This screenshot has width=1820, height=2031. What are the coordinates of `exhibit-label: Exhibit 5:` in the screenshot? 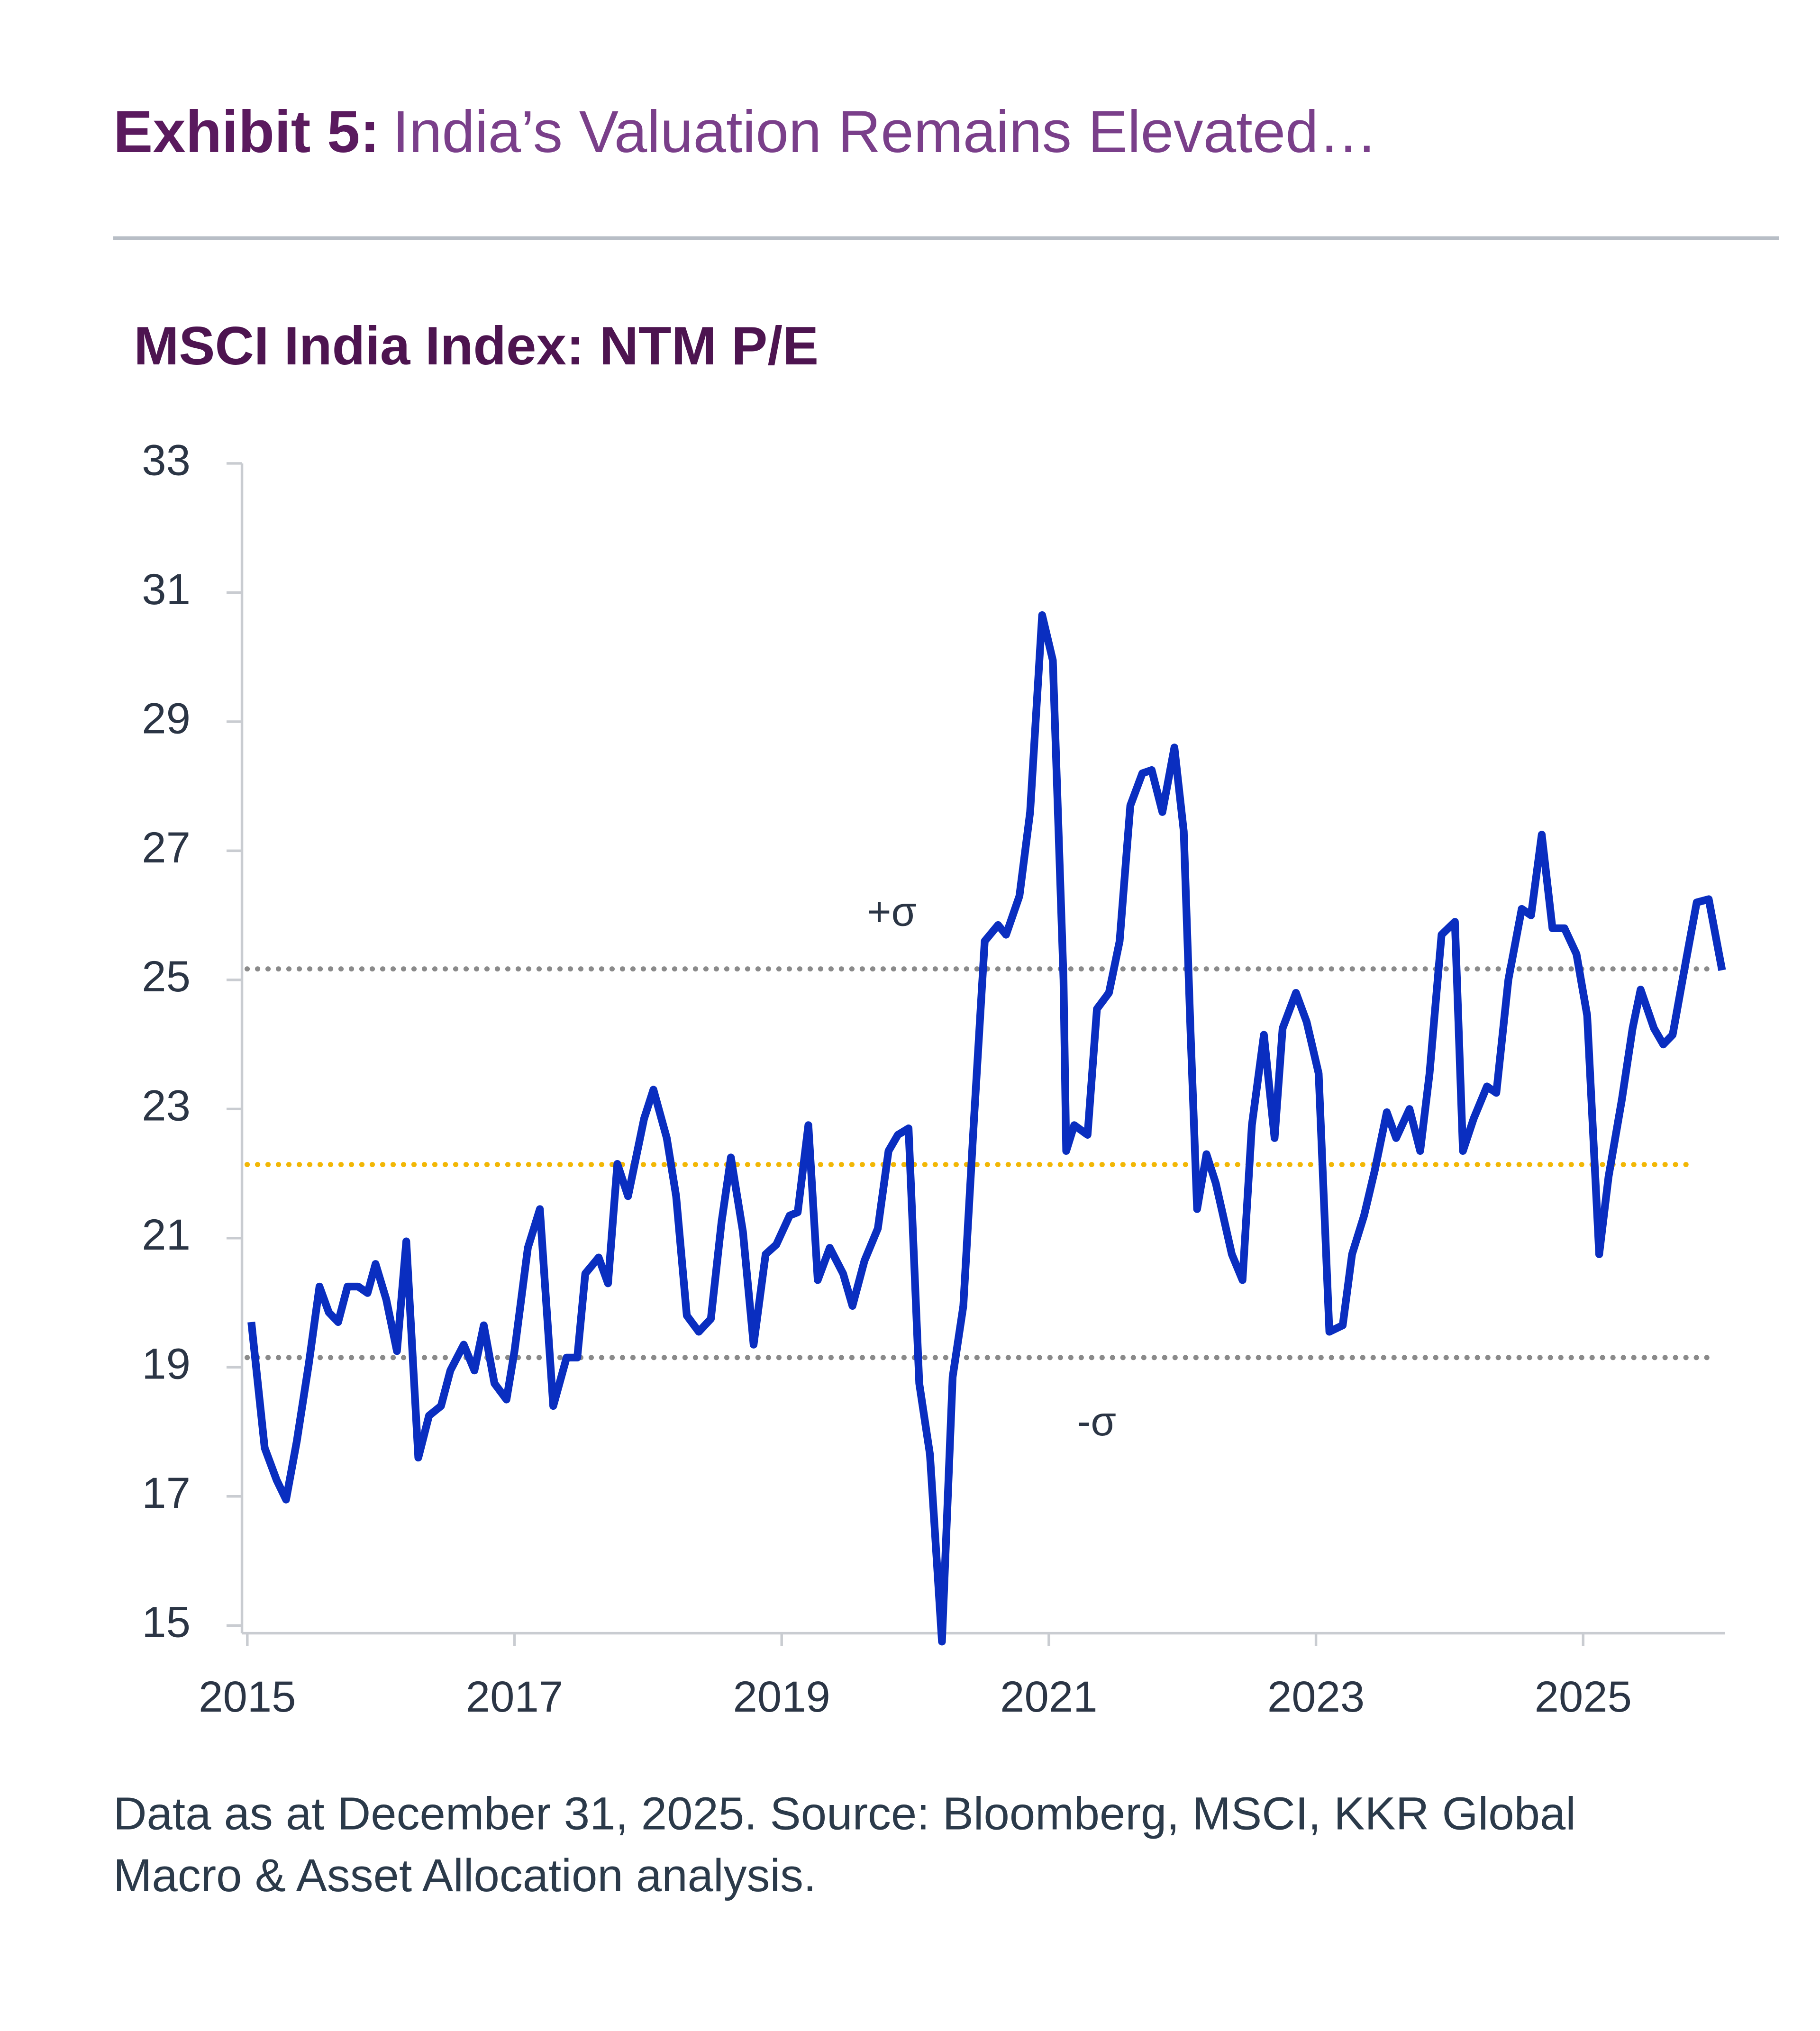 It's located at (246, 132).